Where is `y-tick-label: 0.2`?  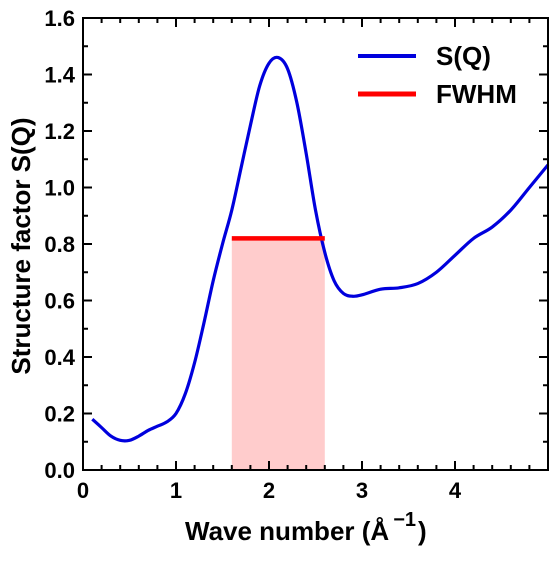
y-tick-label: 0.2 is located at coordinates (59, 414).